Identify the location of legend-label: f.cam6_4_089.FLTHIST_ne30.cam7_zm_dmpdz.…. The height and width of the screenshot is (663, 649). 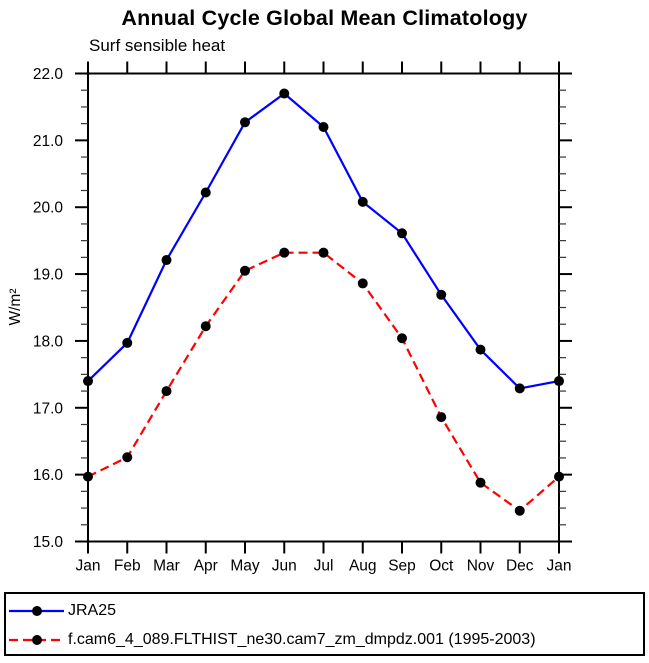
(302, 639).